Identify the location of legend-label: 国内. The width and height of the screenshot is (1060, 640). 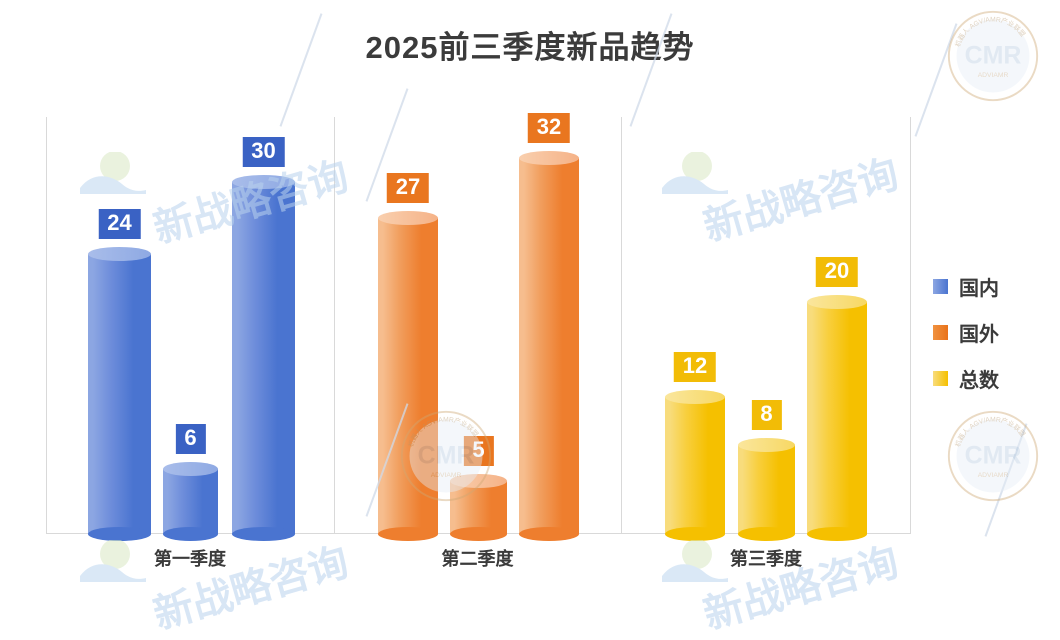
(979, 289).